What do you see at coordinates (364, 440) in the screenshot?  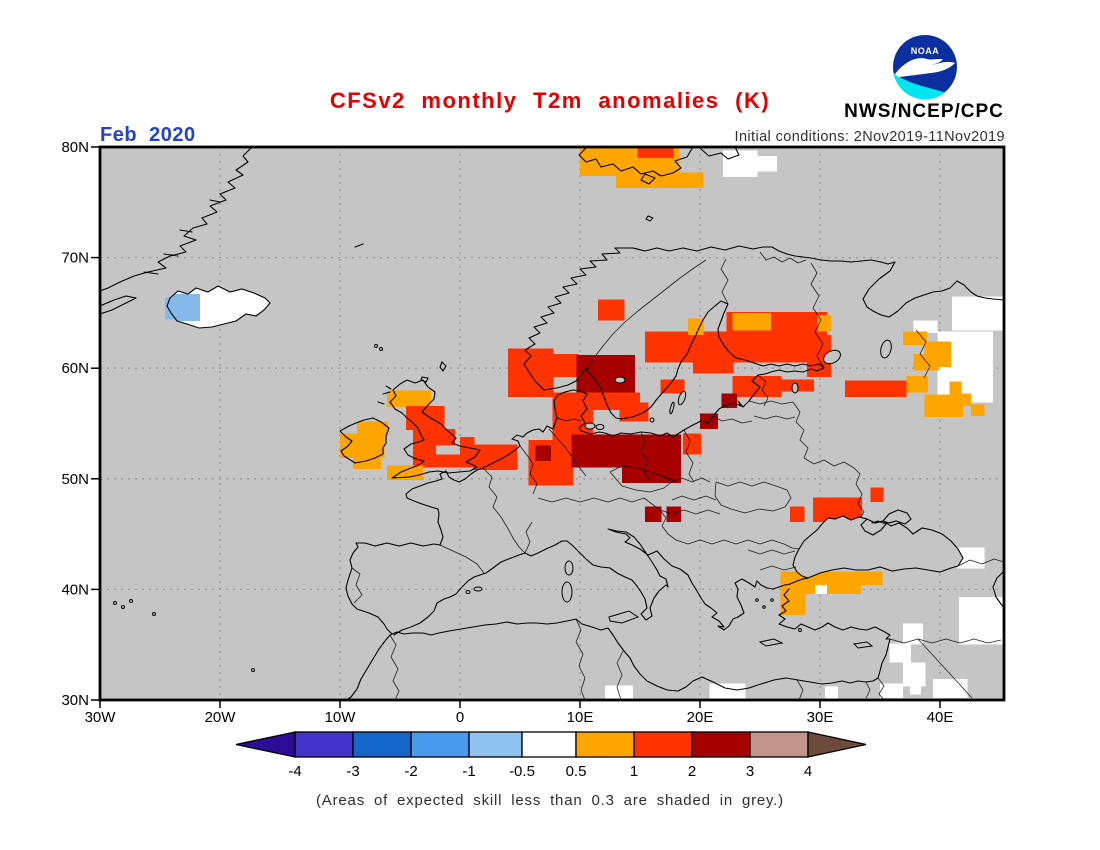 I see `ireland-coast` at bounding box center [364, 440].